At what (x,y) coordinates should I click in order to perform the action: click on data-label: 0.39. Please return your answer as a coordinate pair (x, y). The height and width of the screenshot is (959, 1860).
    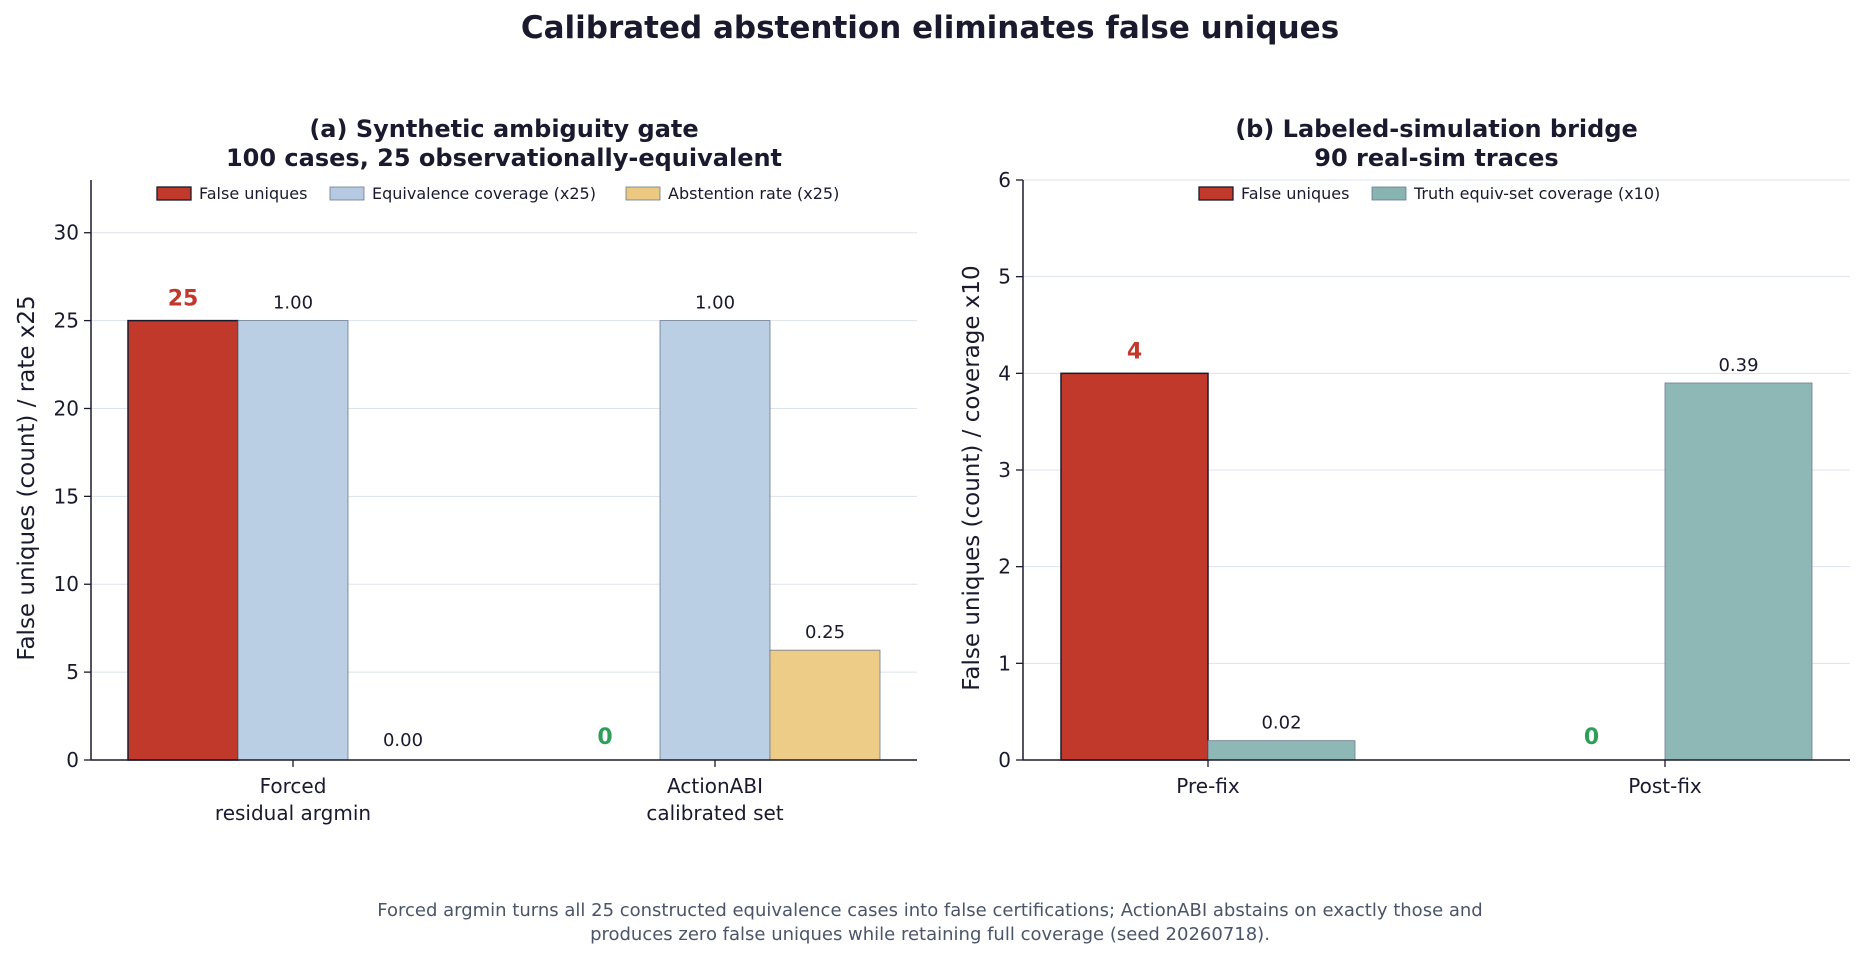
    Looking at the image, I should click on (1738, 365).